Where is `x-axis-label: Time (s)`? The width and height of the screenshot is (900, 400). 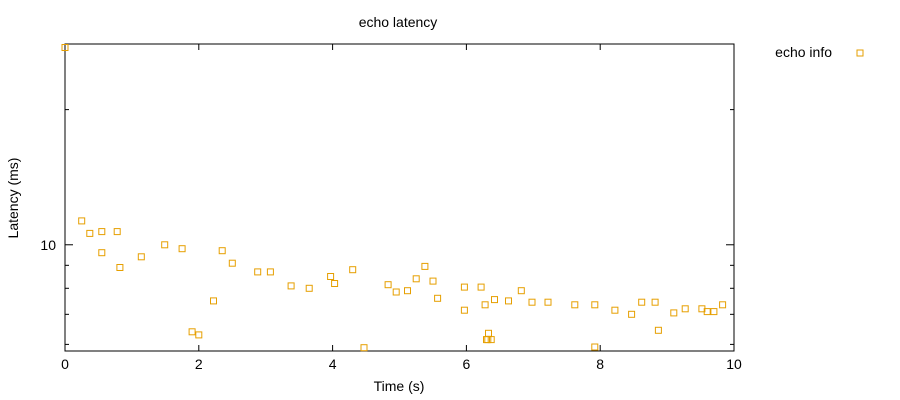 x-axis-label: Time (s) is located at coordinates (399, 386).